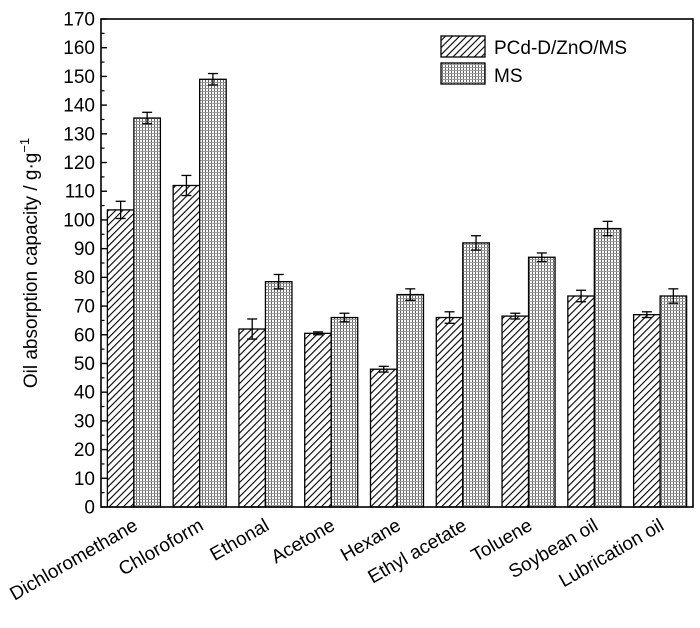  What do you see at coordinates (560, 48) in the screenshot?
I see `legend-label-pcd: PCd-D/ZnO/MS` at bounding box center [560, 48].